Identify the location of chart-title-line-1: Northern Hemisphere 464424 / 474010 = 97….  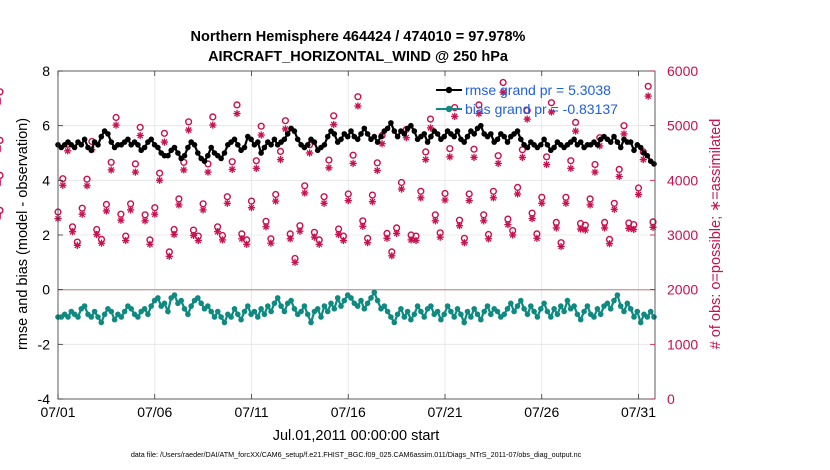
(358, 37).